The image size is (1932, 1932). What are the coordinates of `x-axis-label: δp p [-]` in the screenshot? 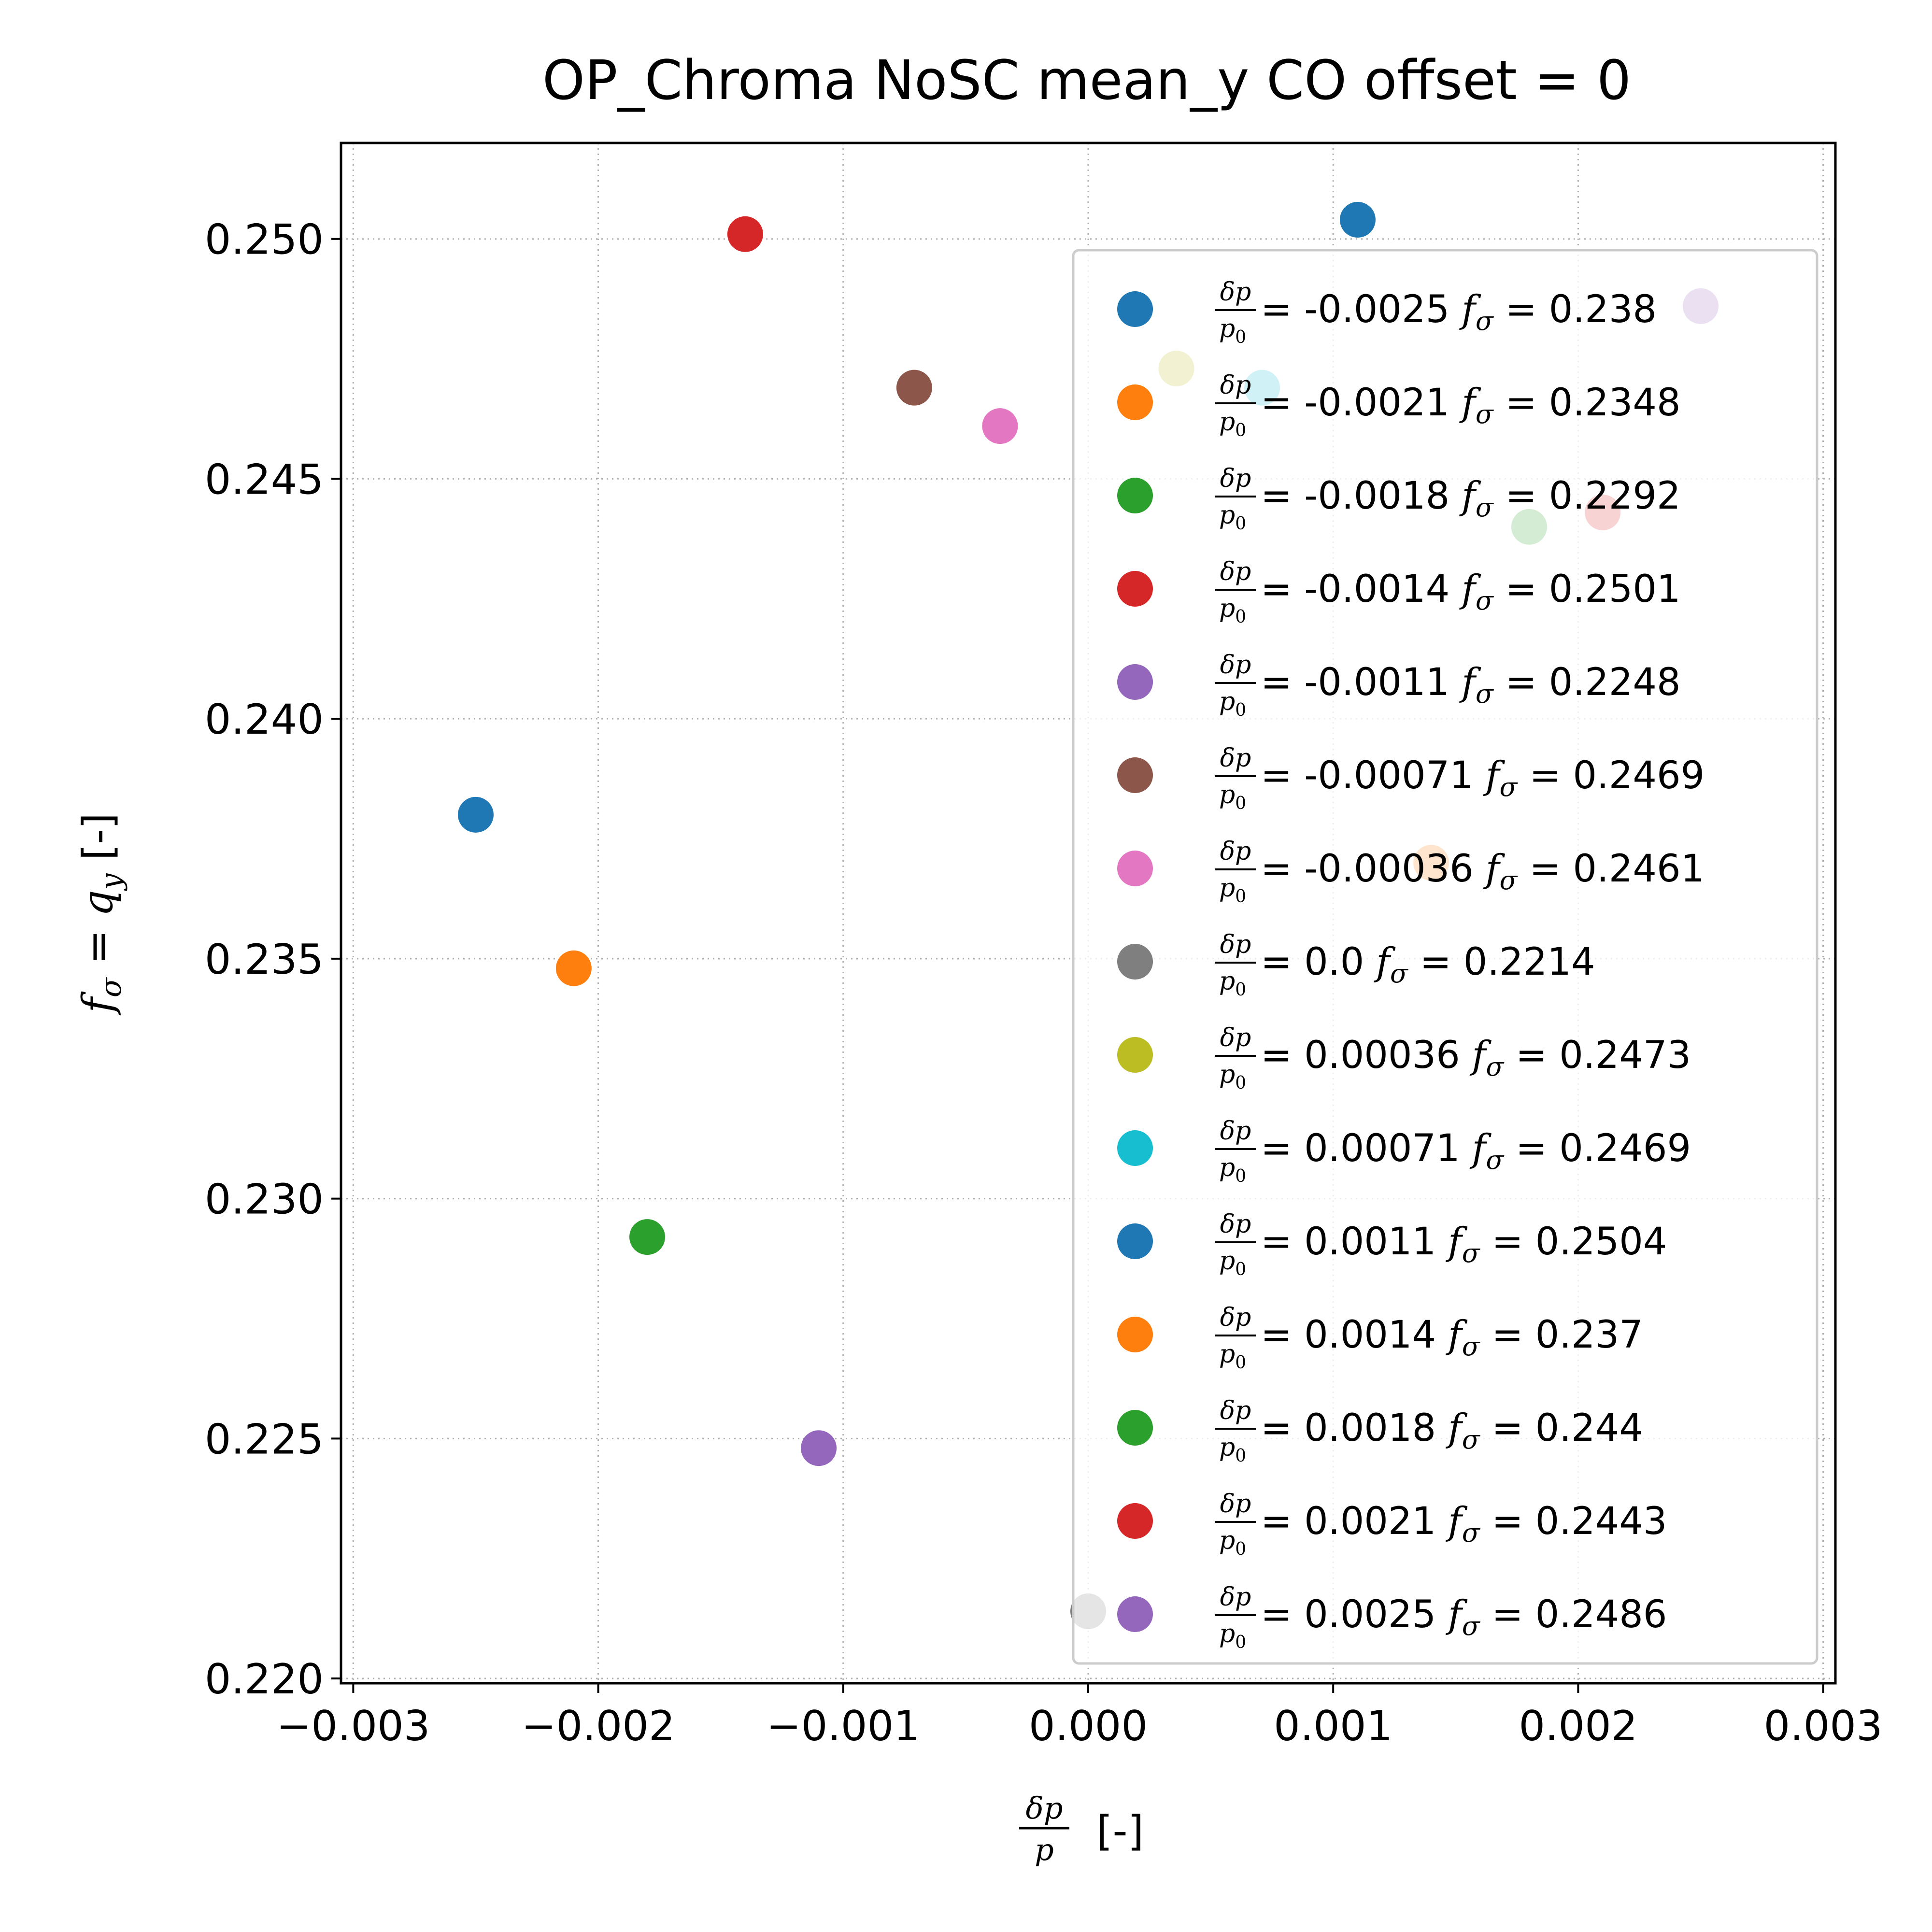 It's located at (1081, 1828).